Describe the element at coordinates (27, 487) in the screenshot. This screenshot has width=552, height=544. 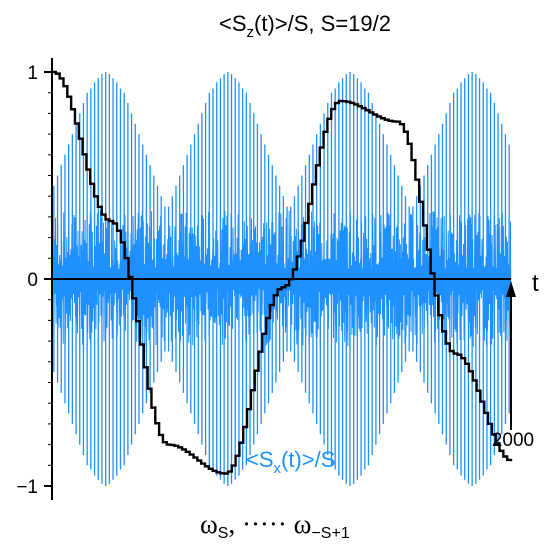
I see `y-tick-label-2: −1` at that location.